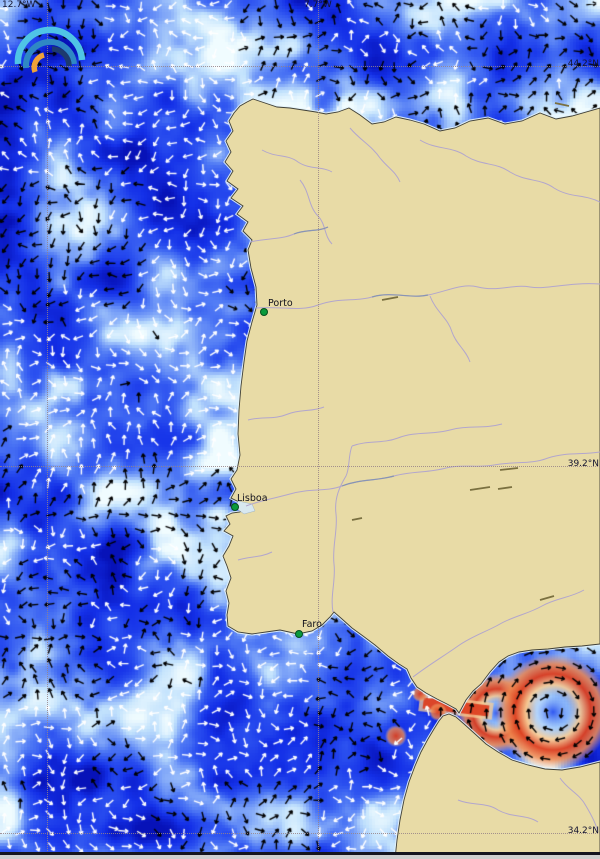 The image size is (600, 859). Describe the element at coordinates (19, 5) in the screenshot. I see `meridian-label: 12.7°W` at that location.